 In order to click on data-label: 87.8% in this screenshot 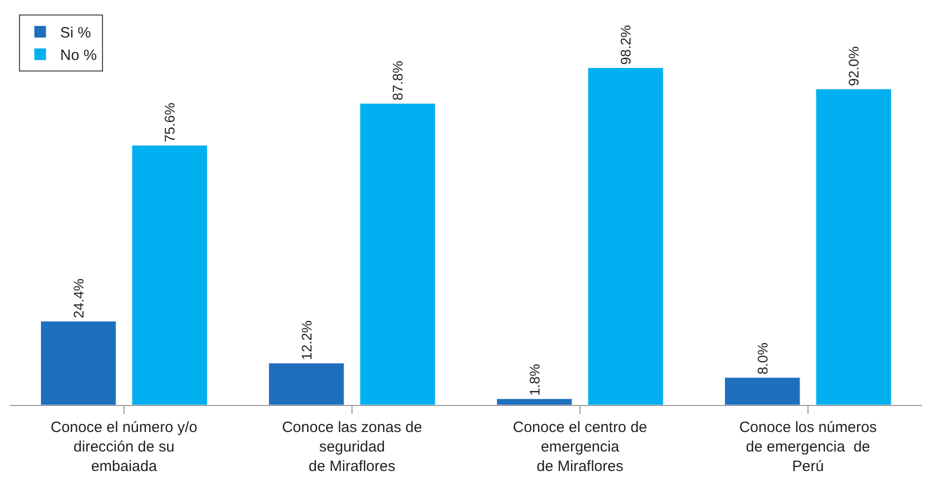, I will do `click(398, 80)`.